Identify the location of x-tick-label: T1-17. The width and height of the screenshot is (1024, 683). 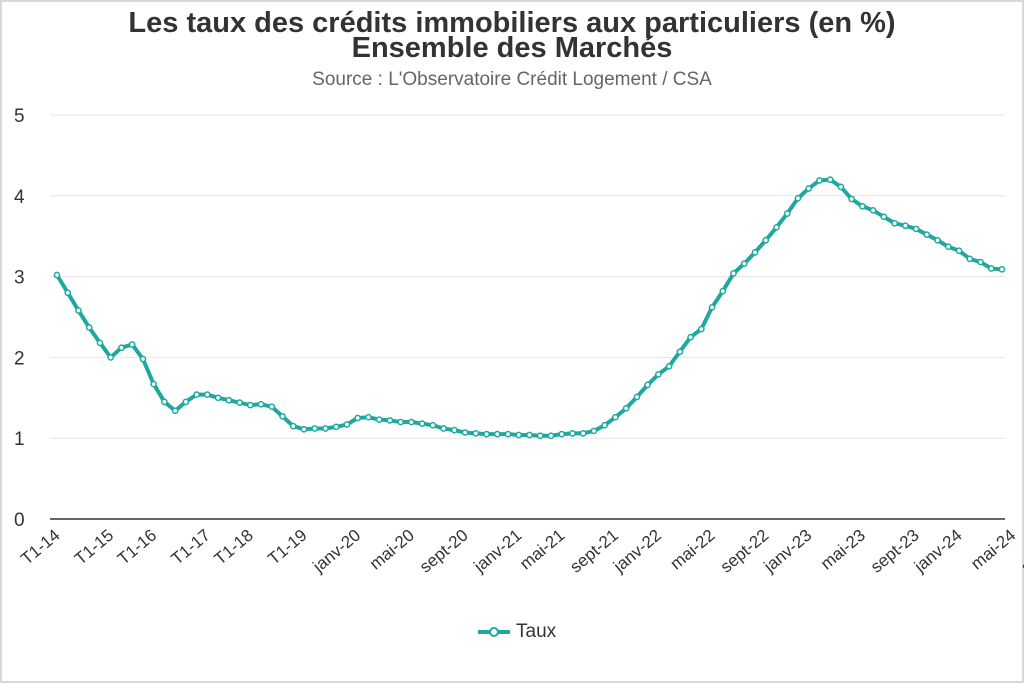
(191, 547).